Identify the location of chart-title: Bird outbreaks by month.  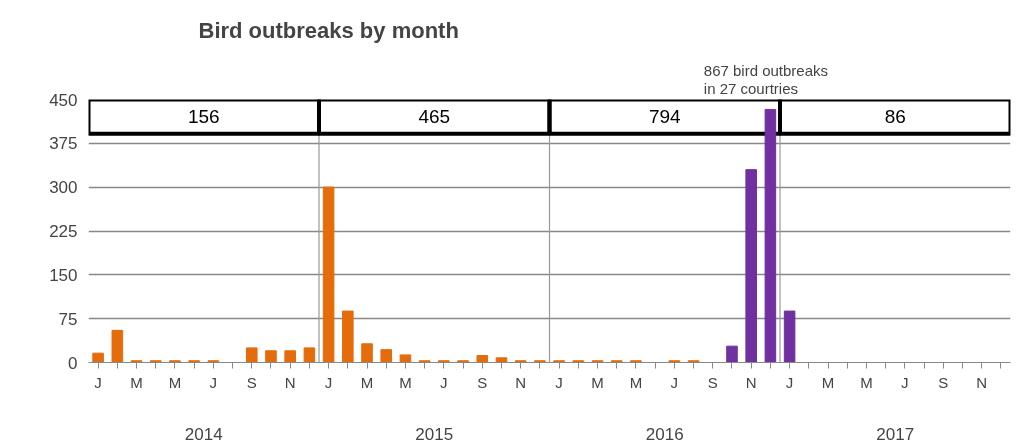
(328, 30).